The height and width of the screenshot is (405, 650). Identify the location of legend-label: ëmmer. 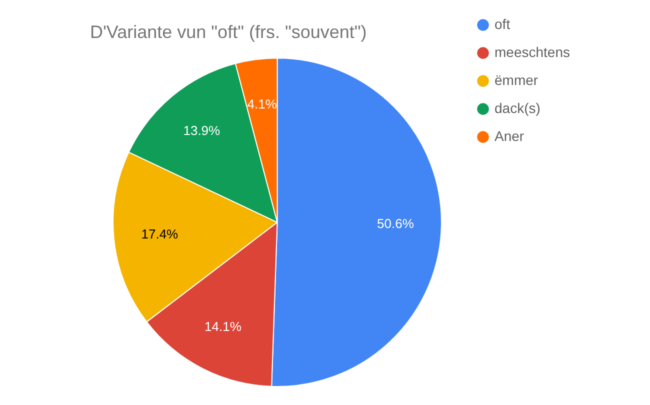
(516, 80).